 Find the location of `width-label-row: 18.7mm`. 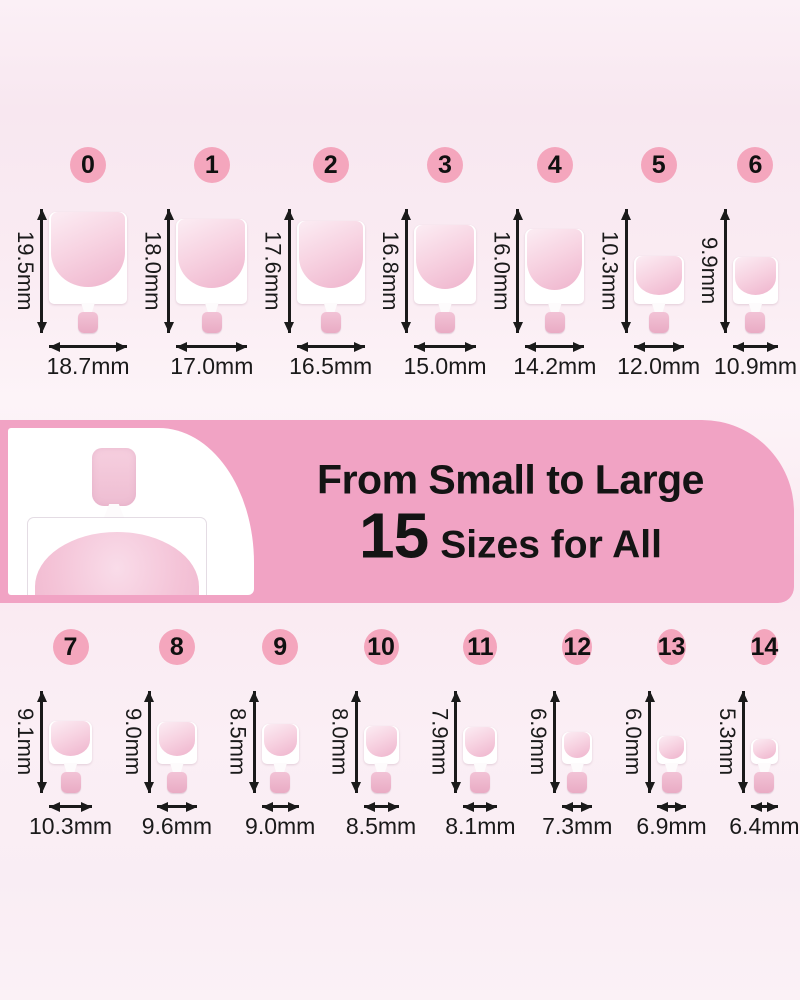

width-label-row: 18.7mm is located at coordinates (87, 366).